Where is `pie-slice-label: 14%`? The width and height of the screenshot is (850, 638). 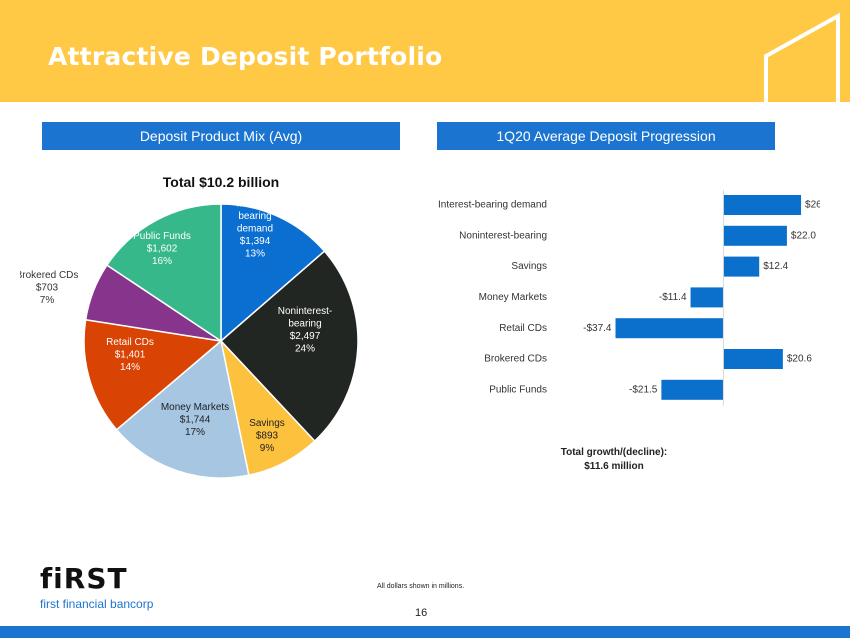
pie-slice-label: 14% is located at coordinates (130, 367).